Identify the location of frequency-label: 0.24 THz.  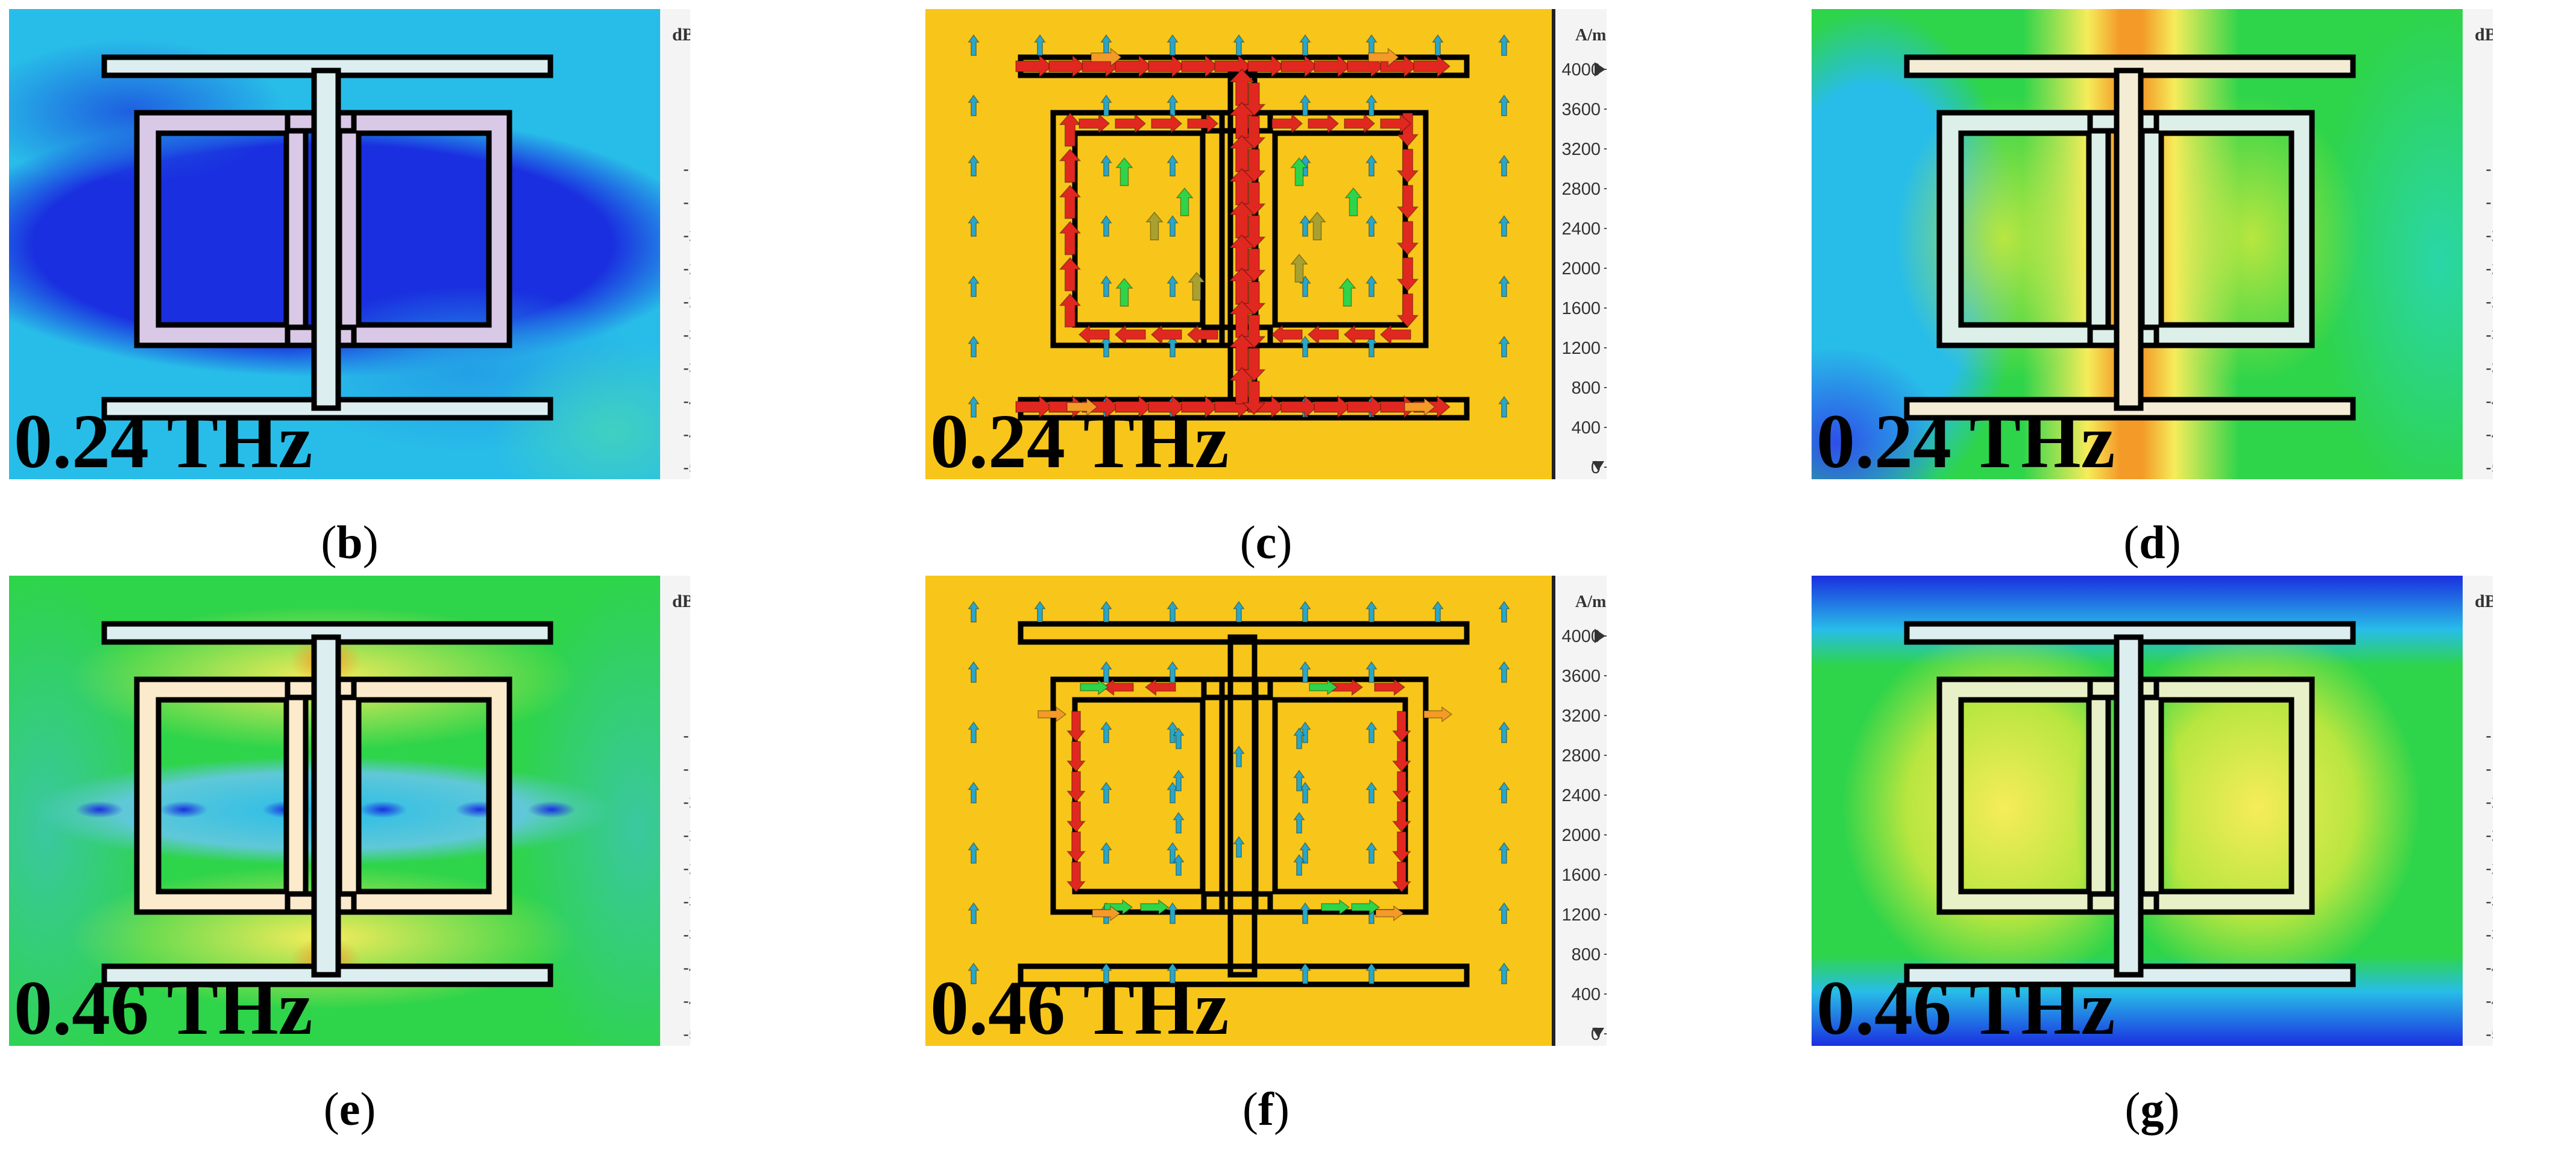
(1079, 438).